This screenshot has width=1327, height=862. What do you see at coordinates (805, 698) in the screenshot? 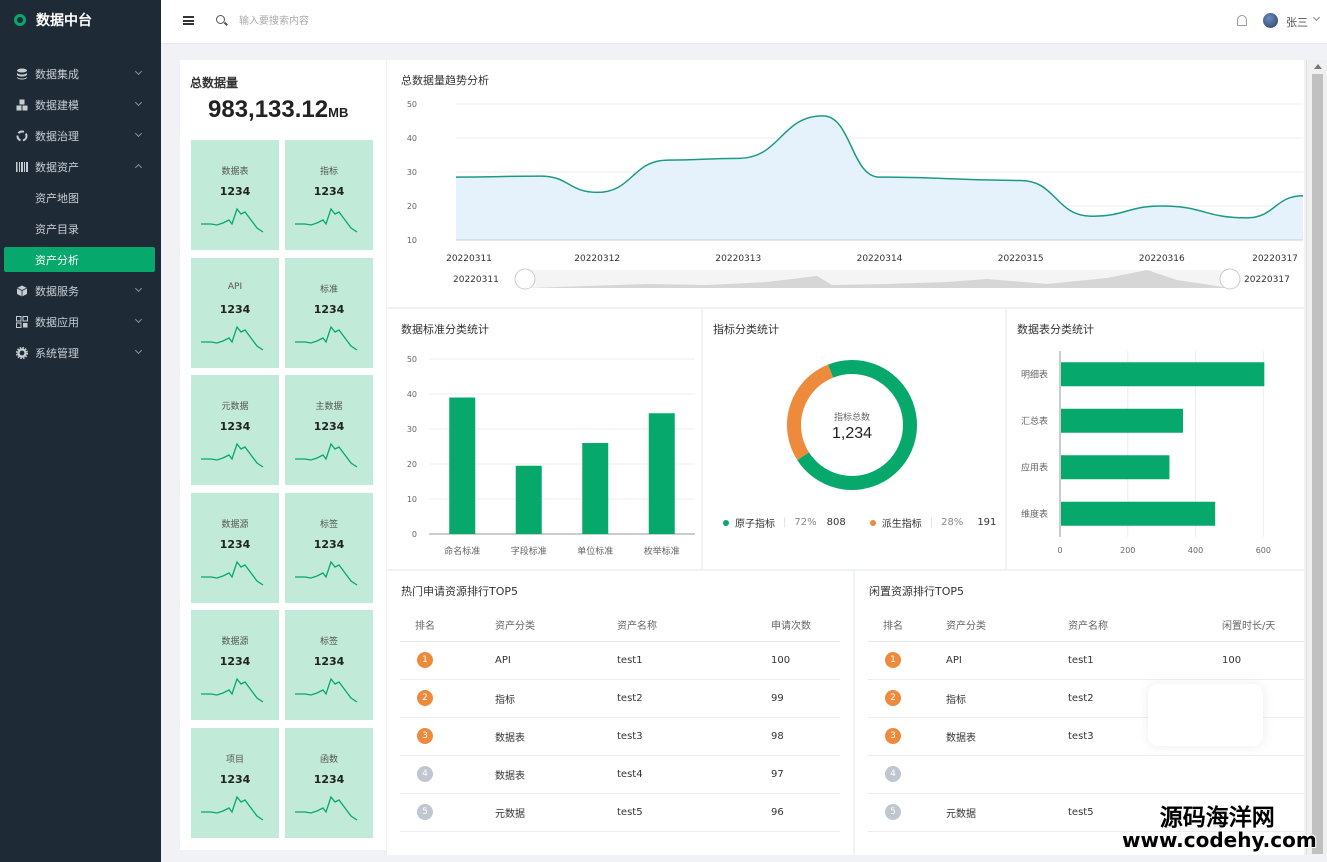
I see `count-cell: 99` at bounding box center [805, 698].